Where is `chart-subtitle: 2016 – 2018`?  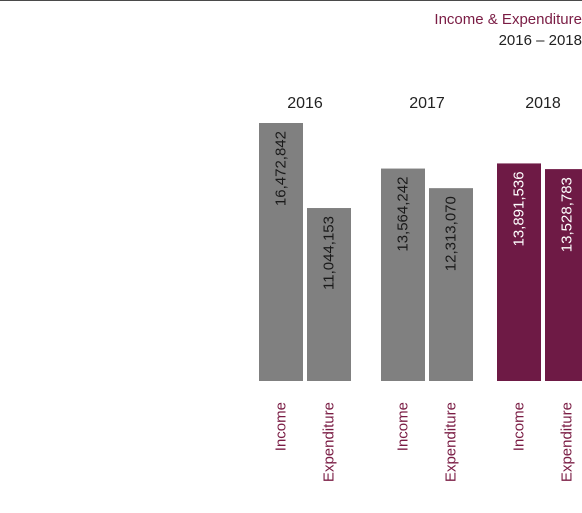 chart-subtitle: 2016 – 2018 is located at coordinates (540, 40).